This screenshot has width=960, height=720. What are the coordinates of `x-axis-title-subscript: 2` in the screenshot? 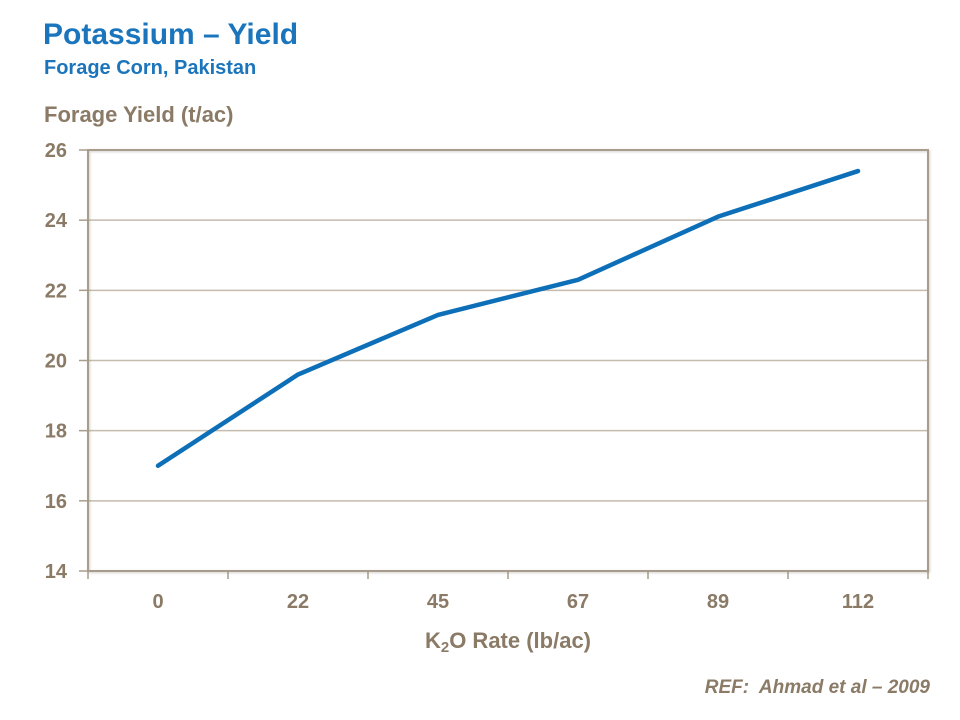 It's located at (445, 647).